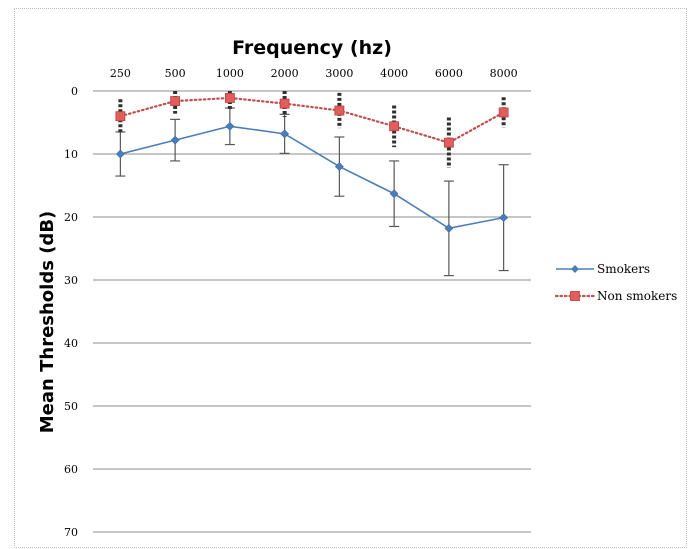 The width and height of the screenshot is (697, 549). What do you see at coordinates (74, 91) in the screenshot?
I see `y-tick-label: 0` at bounding box center [74, 91].